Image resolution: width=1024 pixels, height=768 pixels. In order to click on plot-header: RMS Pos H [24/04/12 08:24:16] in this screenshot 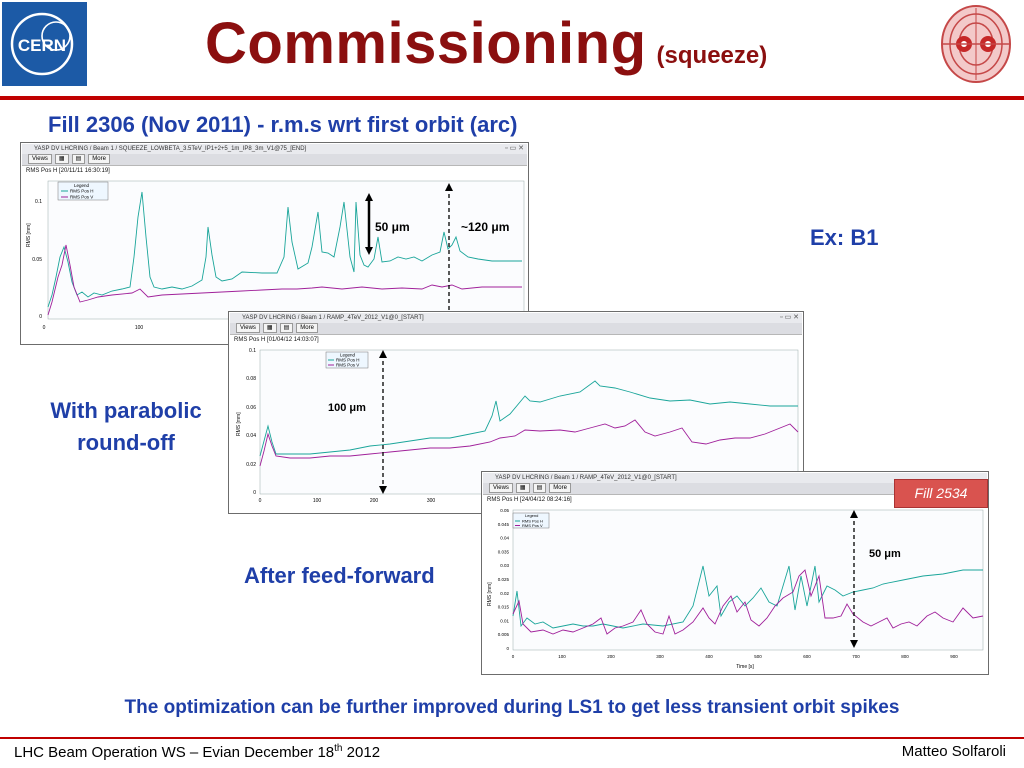, I will do `click(529, 500)`.